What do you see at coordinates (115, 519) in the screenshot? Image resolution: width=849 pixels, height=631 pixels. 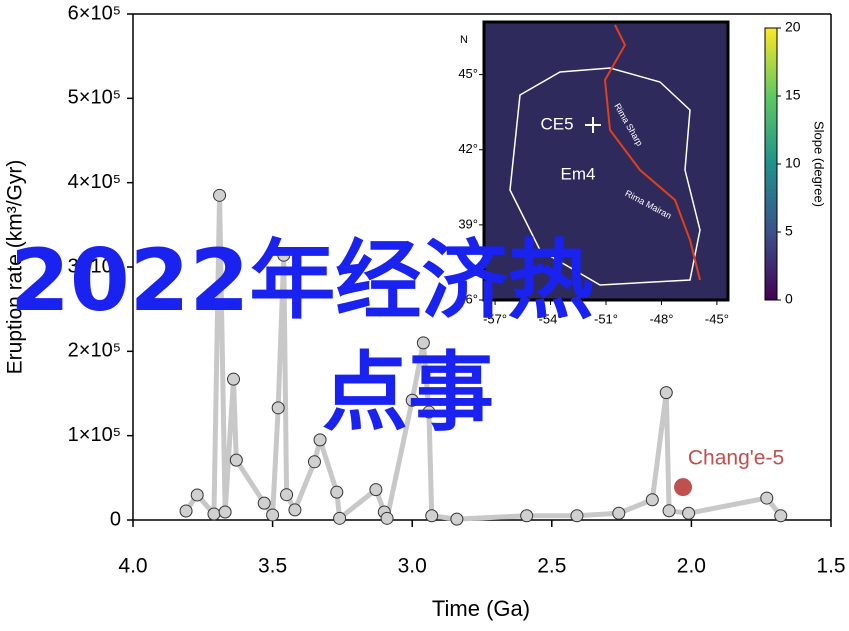 I see `y-tick-label: 0` at bounding box center [115, 519].